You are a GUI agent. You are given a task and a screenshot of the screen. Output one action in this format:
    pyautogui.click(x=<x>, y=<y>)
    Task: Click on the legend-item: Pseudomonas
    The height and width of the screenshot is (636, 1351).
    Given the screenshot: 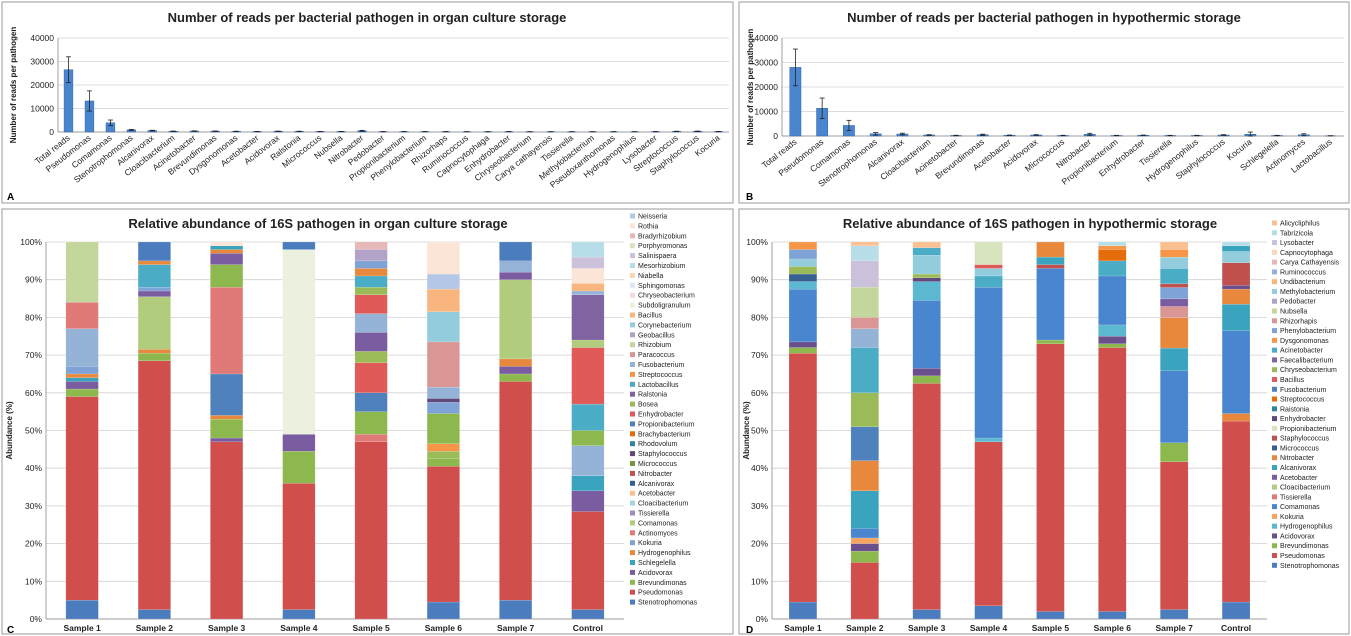 What is the action you would take?
    pyautogui.click(x=660, y=593)
    